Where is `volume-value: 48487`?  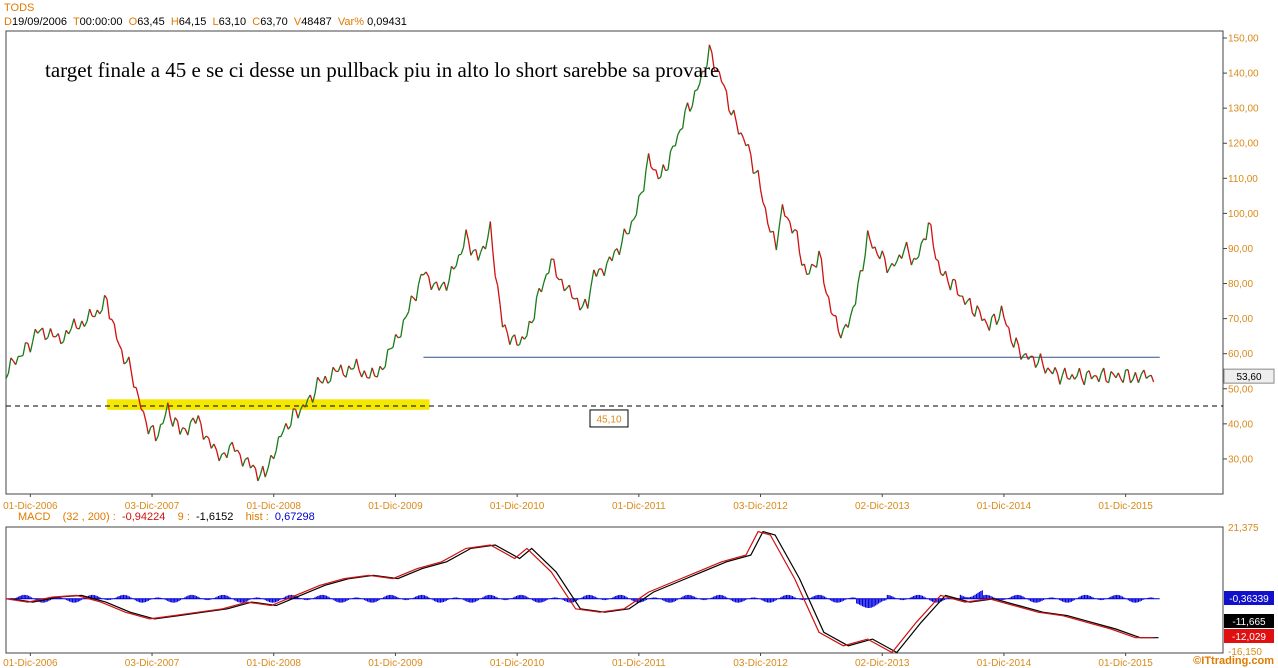 volume-value: 48487 is located at coordinates (316, 22).